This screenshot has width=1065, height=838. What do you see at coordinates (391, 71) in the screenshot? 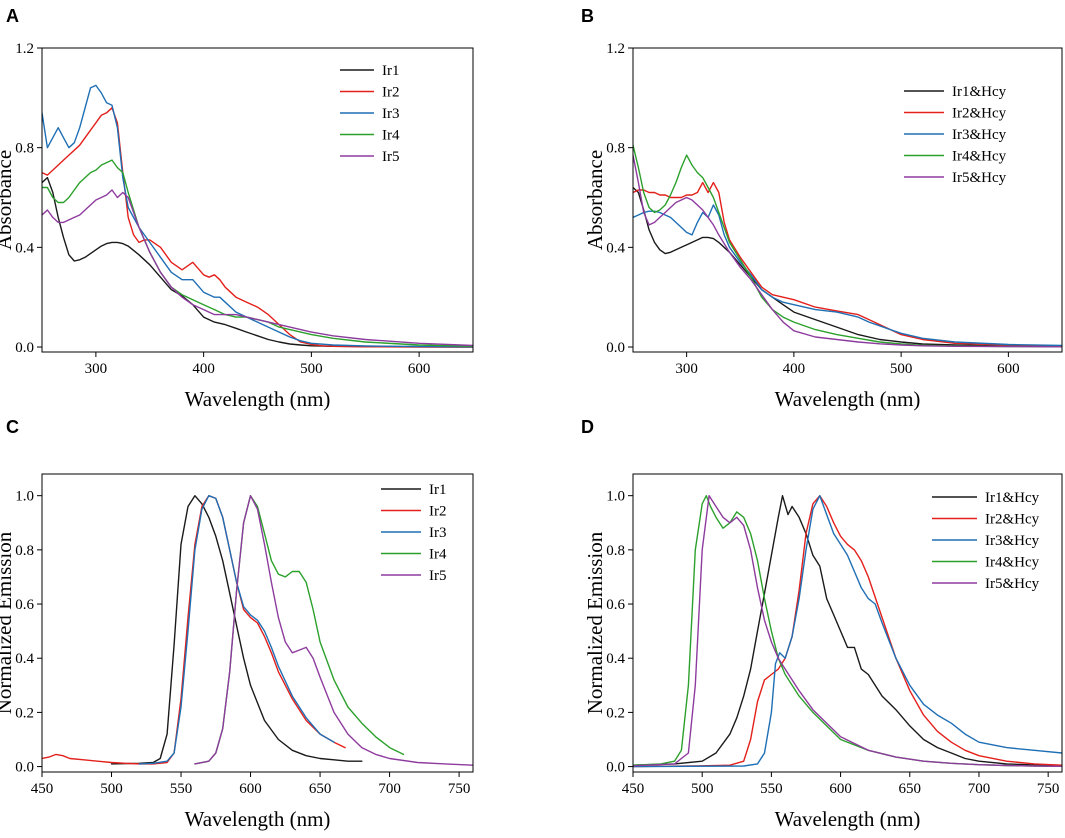
I see `legend-label: Ir1` at bounding box center [391, 71].